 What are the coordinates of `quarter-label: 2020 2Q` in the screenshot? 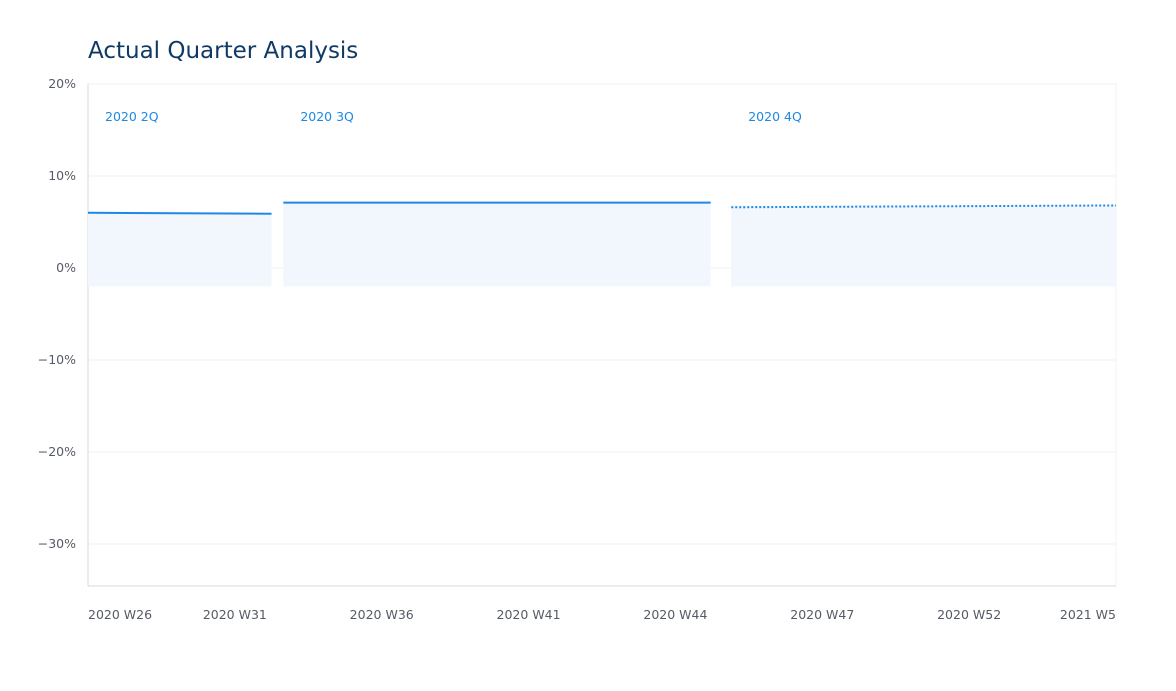 It's located at (132, 116).